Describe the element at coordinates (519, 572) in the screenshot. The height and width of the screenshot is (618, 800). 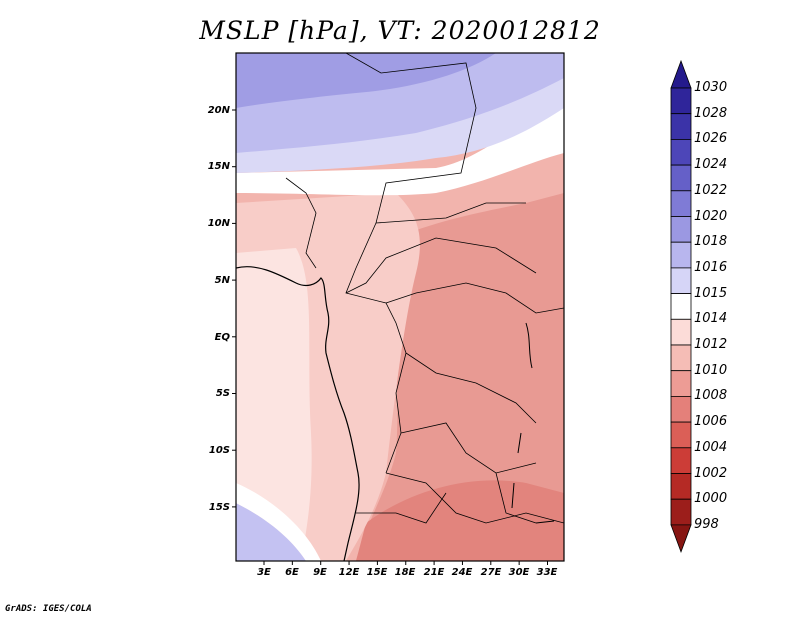
I see `lon-label: 30E` at that location.